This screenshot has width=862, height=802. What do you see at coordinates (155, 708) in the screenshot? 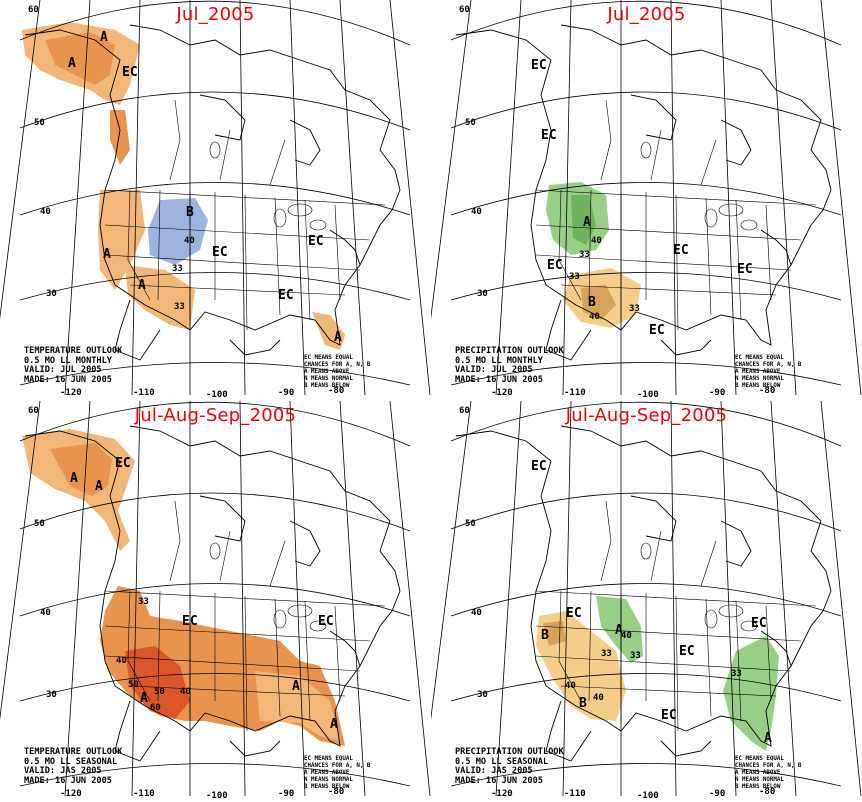
I see `contour-label: 60` at bounding box center [155, 708].